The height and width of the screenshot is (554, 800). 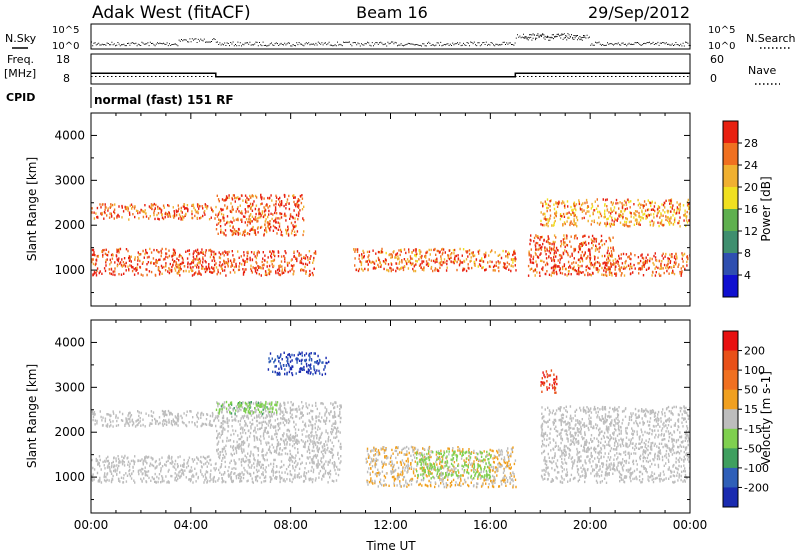 I want to click on velocity-colorbar, so click(x=730, y=419).